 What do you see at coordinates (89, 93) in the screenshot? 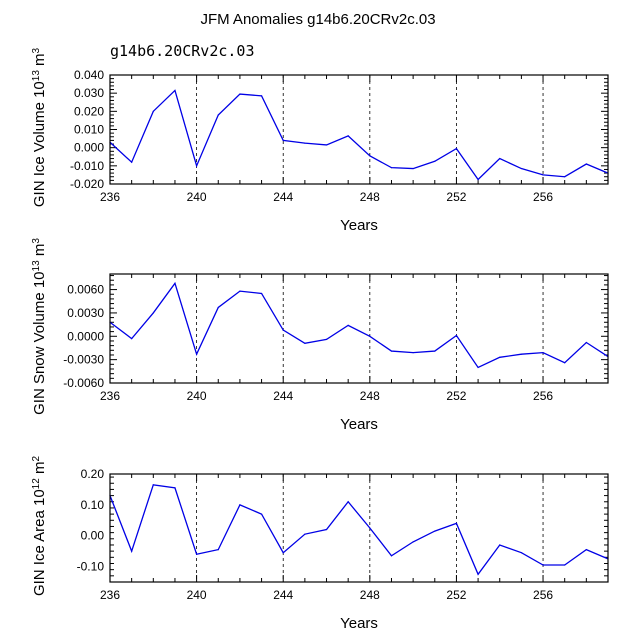
I see `y-tick-label: 0.030` at bounding box center [89, 93].